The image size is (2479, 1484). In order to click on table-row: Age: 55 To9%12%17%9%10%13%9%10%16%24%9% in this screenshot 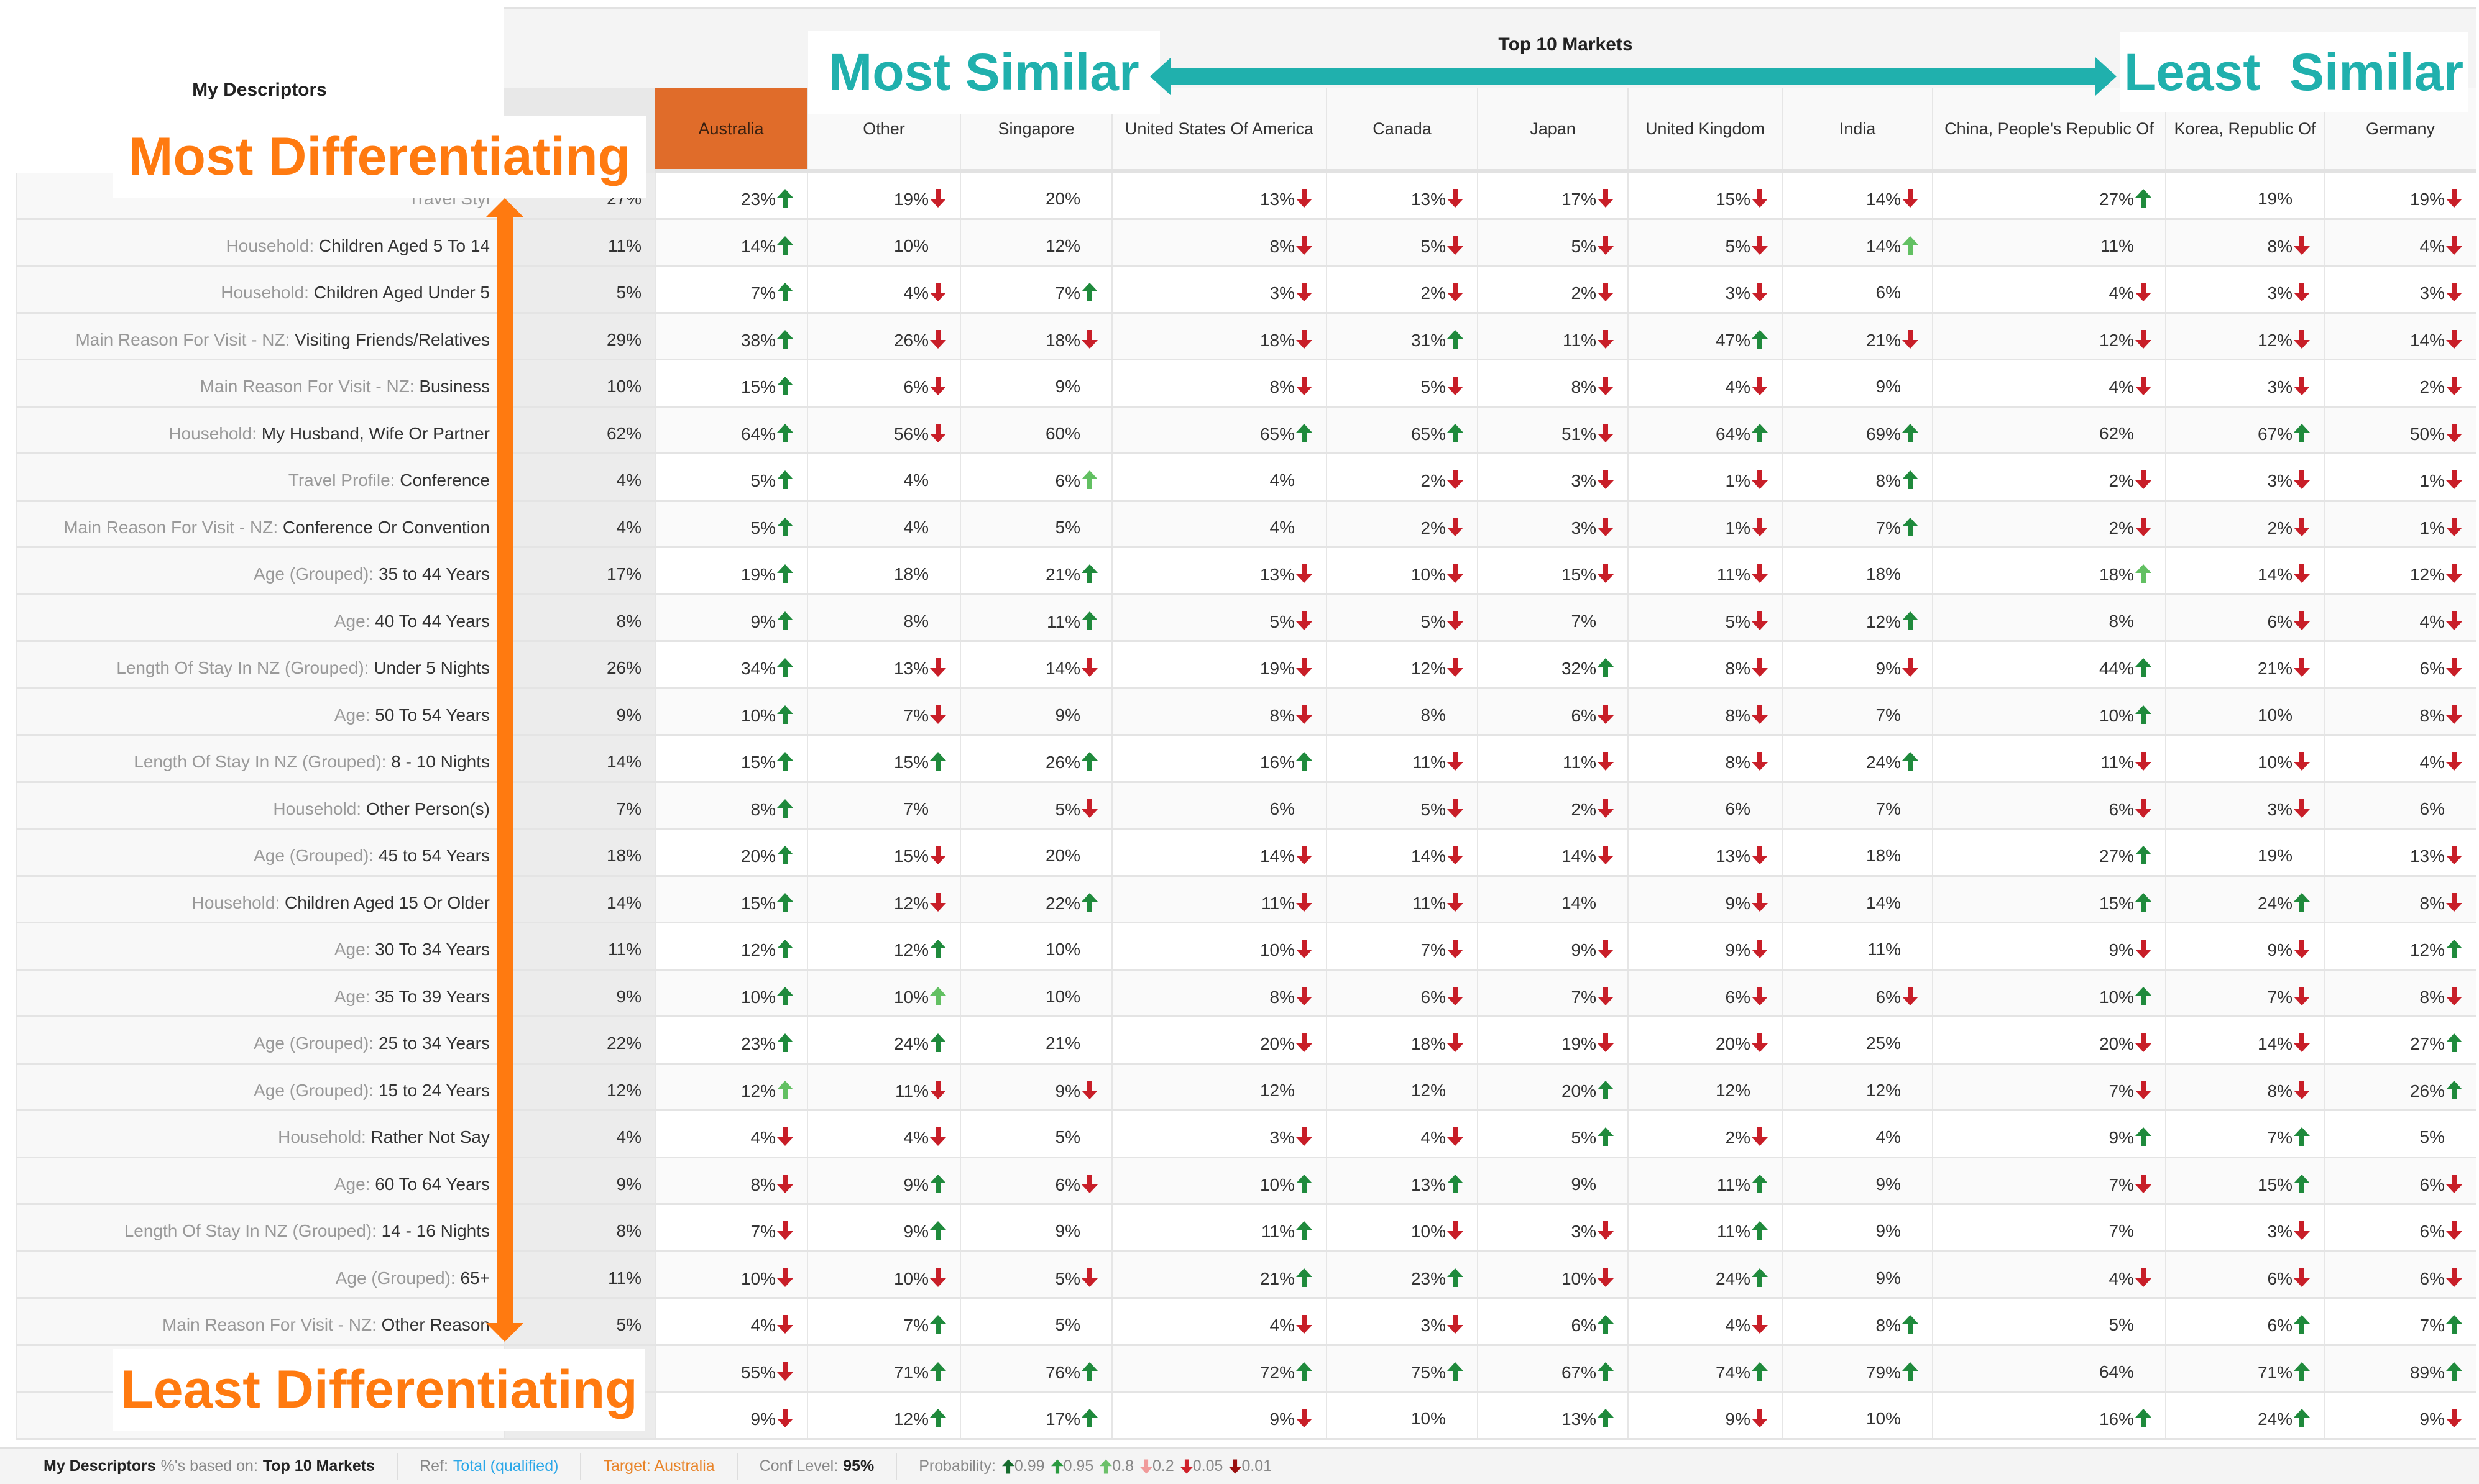, I will do `click(1246, 1416)`.